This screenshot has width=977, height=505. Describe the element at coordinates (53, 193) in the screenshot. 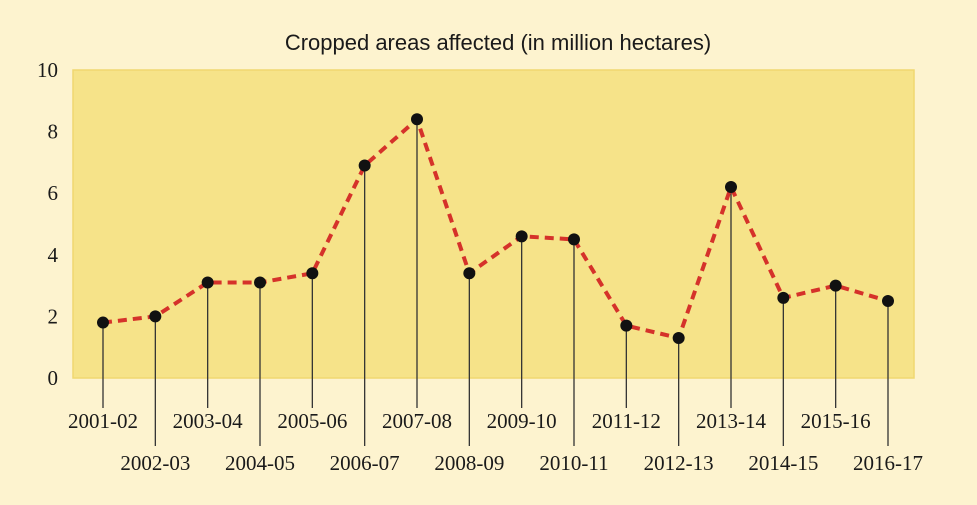

I see `y-tick-label: 6` at that location.